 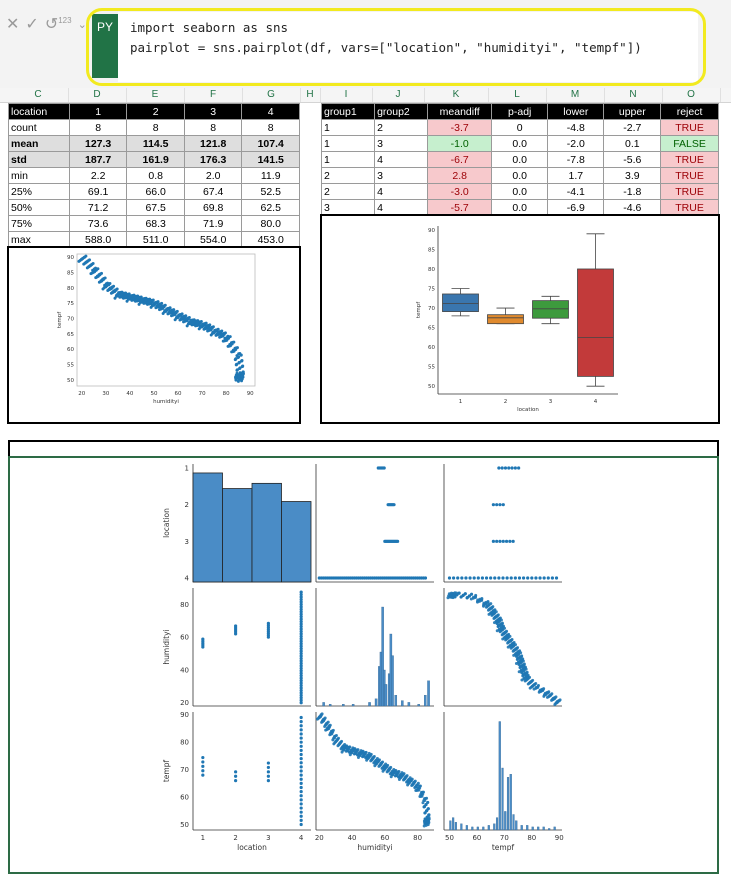 What do you see at coordinates (213, 223) in the screenshot?
I see `describe-cell: 71.9` at bounding box center [213, 223].